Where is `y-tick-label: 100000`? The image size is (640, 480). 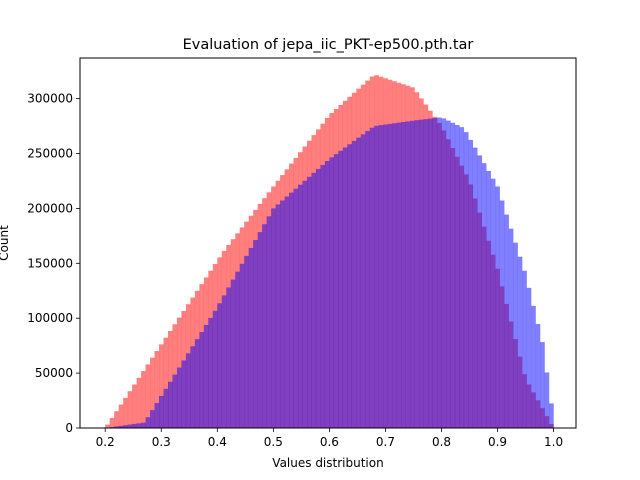 y-tick-label: 100000 is located at coordinates (50, 318).